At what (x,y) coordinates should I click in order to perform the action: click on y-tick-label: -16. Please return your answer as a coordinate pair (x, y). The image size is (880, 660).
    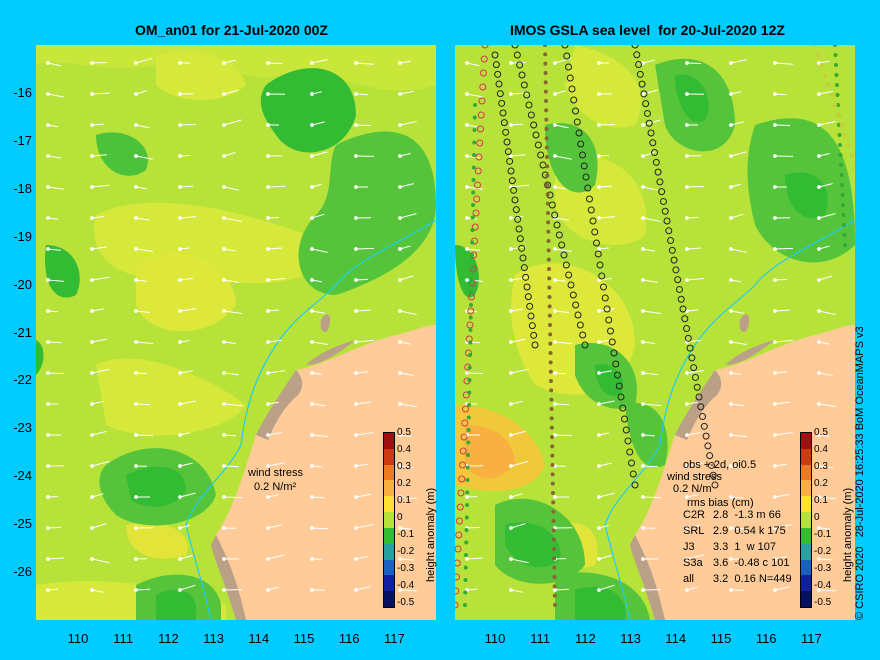
    Looking at the image, I should click on (22, 92).